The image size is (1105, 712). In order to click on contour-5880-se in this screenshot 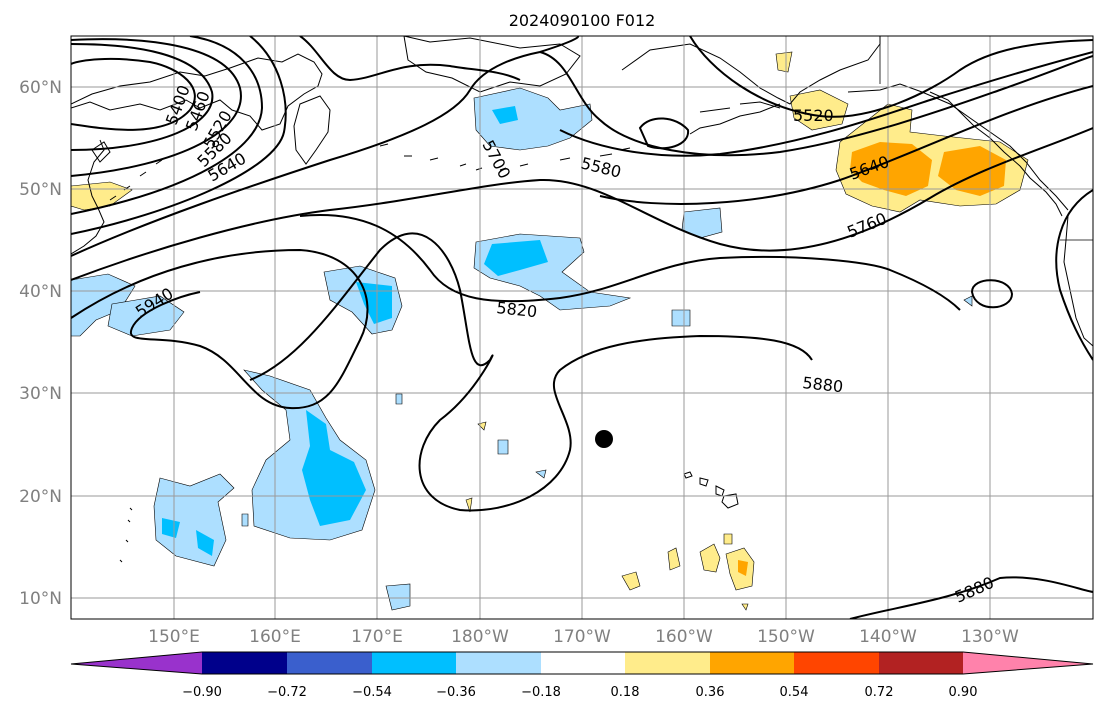, I will do `click(971, 597)`.